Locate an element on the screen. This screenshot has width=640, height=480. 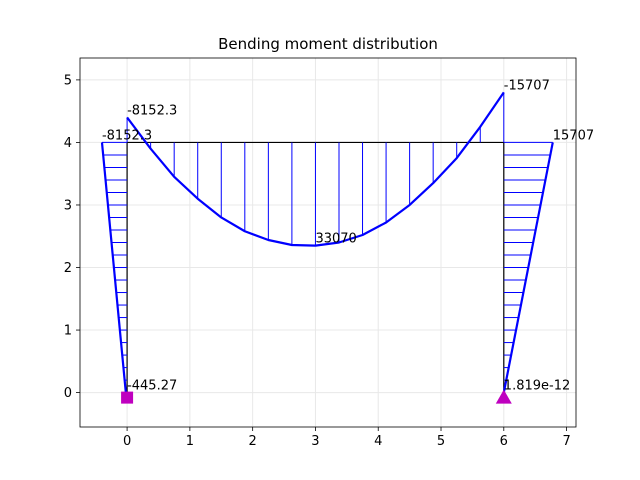
x-tick-label: 4 is located at coordinates (378, 441).